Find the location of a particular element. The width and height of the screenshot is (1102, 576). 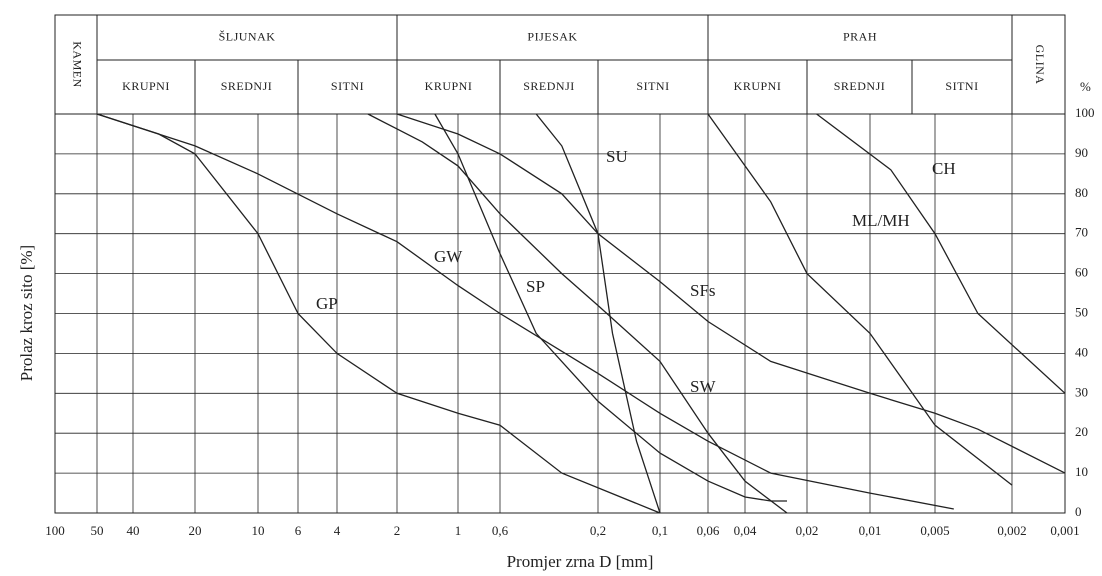

y-tick-label: 60 is located at coordinates (1081, 272).